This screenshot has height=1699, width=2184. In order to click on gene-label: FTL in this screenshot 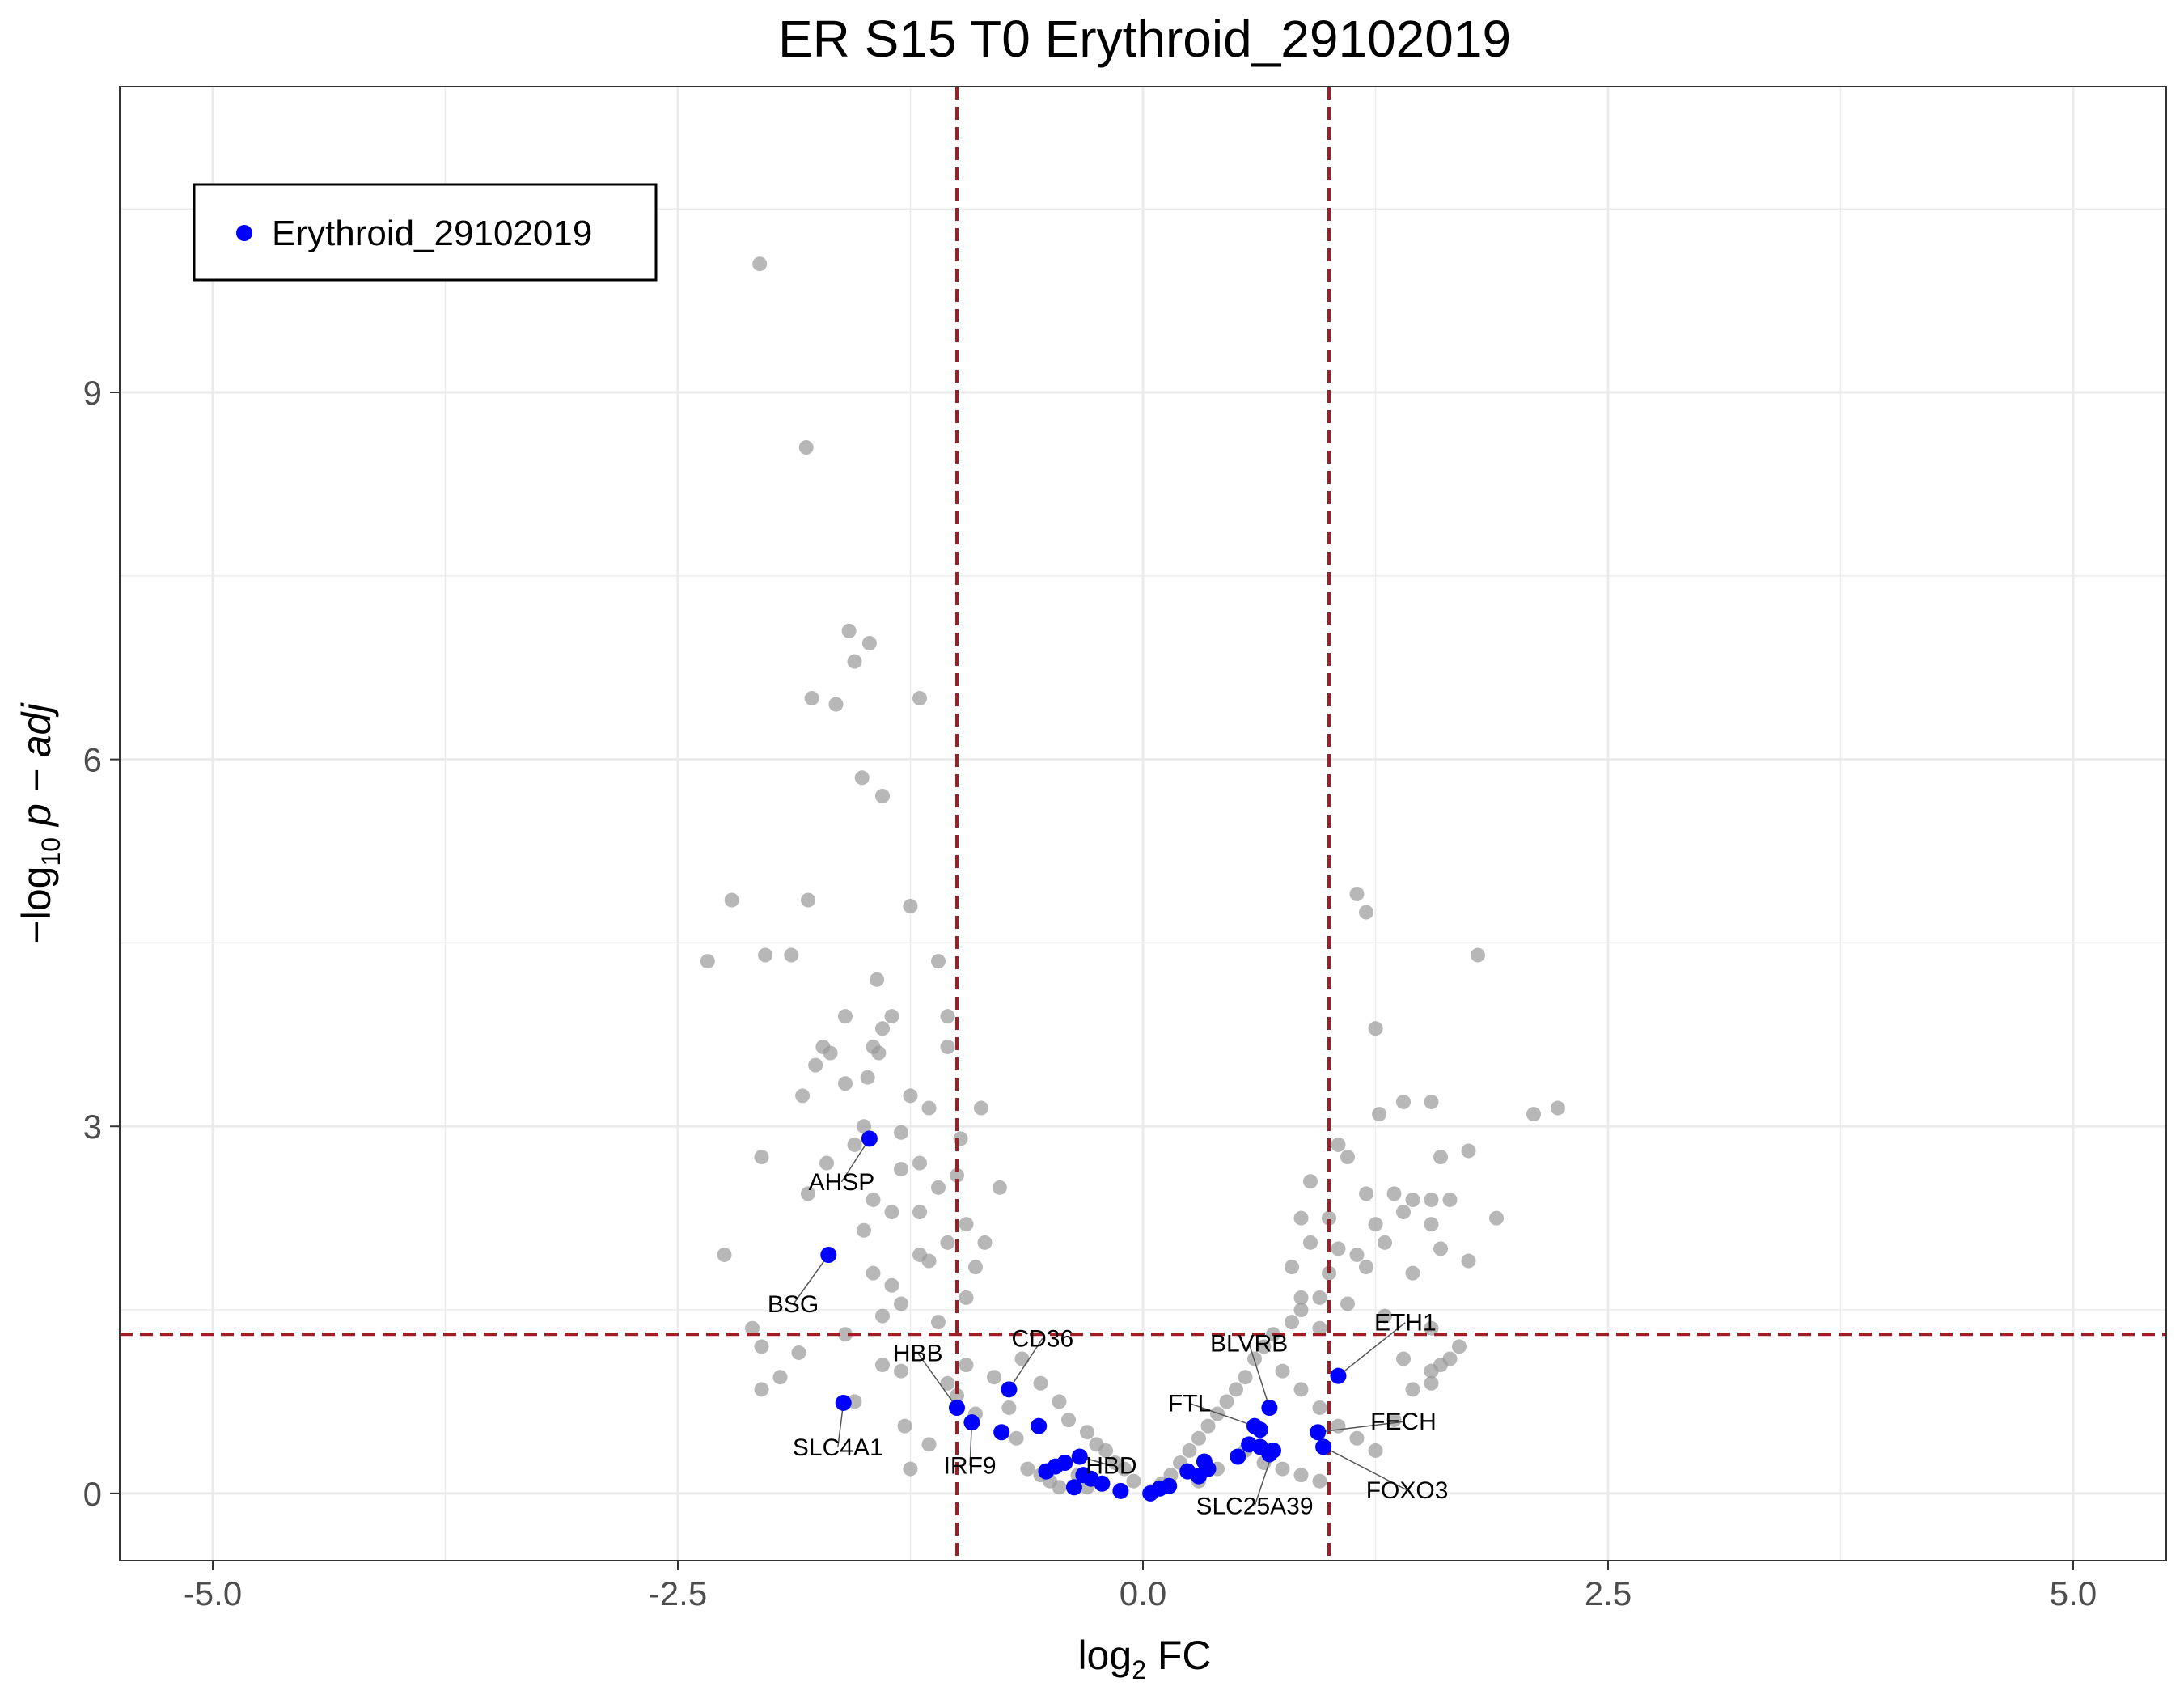, I will do `click(1190, 1404)`.